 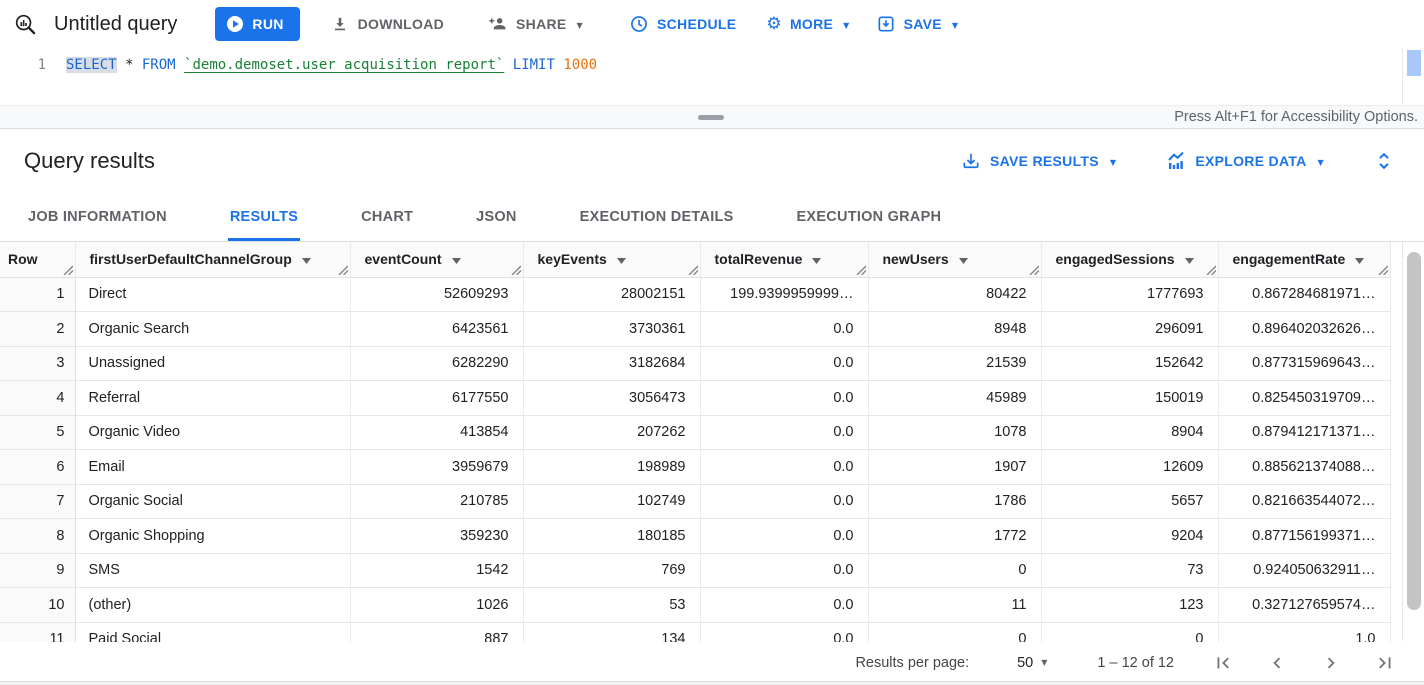 I want to click on panel-resize-handle, so click(x=711, y=117).